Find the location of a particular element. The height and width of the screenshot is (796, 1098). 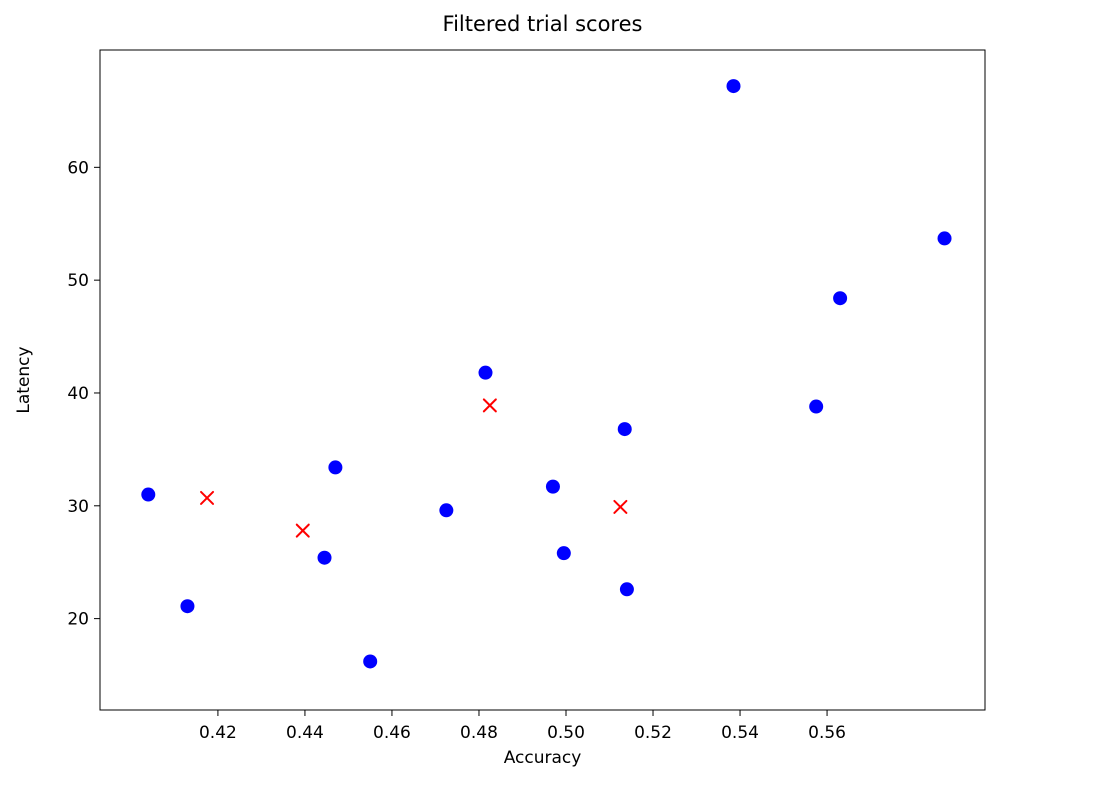

chart-title: Filtered trial scores is located at coordinates (542, 24).